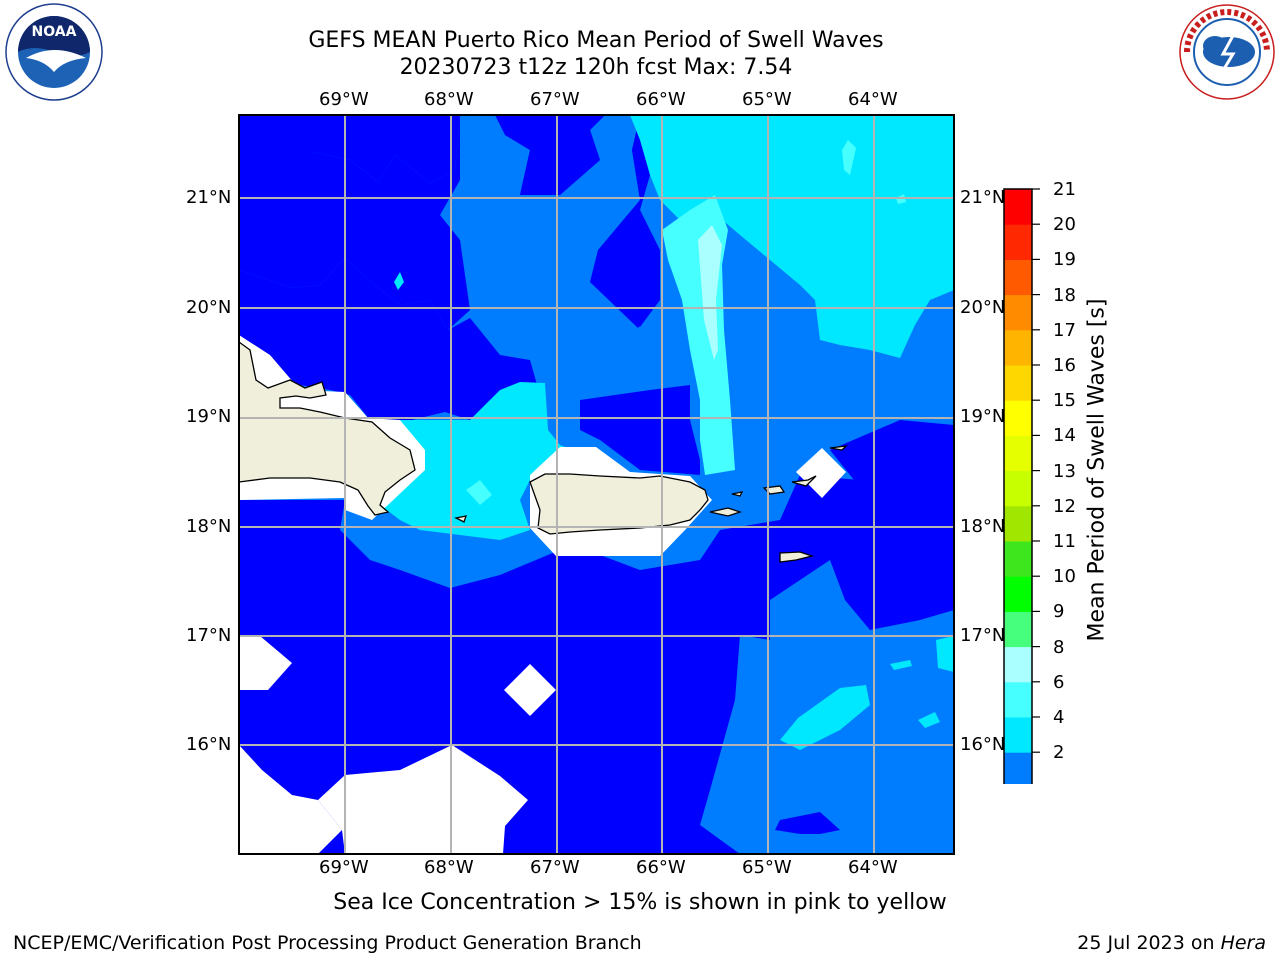 The image size is (1280, 960). Describe the element at coordinates (767, 99) in the screenshot. I see `lon-label-top: 65°W` at that location.